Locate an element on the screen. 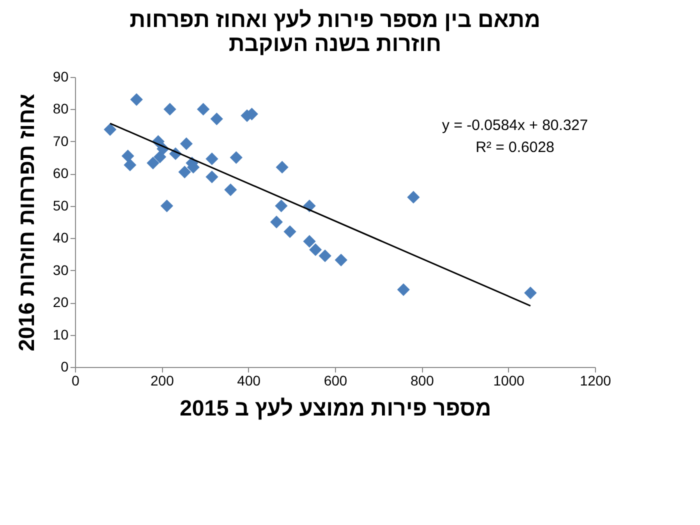  y-tick-label: 50 is located at coordinates (60, 205).